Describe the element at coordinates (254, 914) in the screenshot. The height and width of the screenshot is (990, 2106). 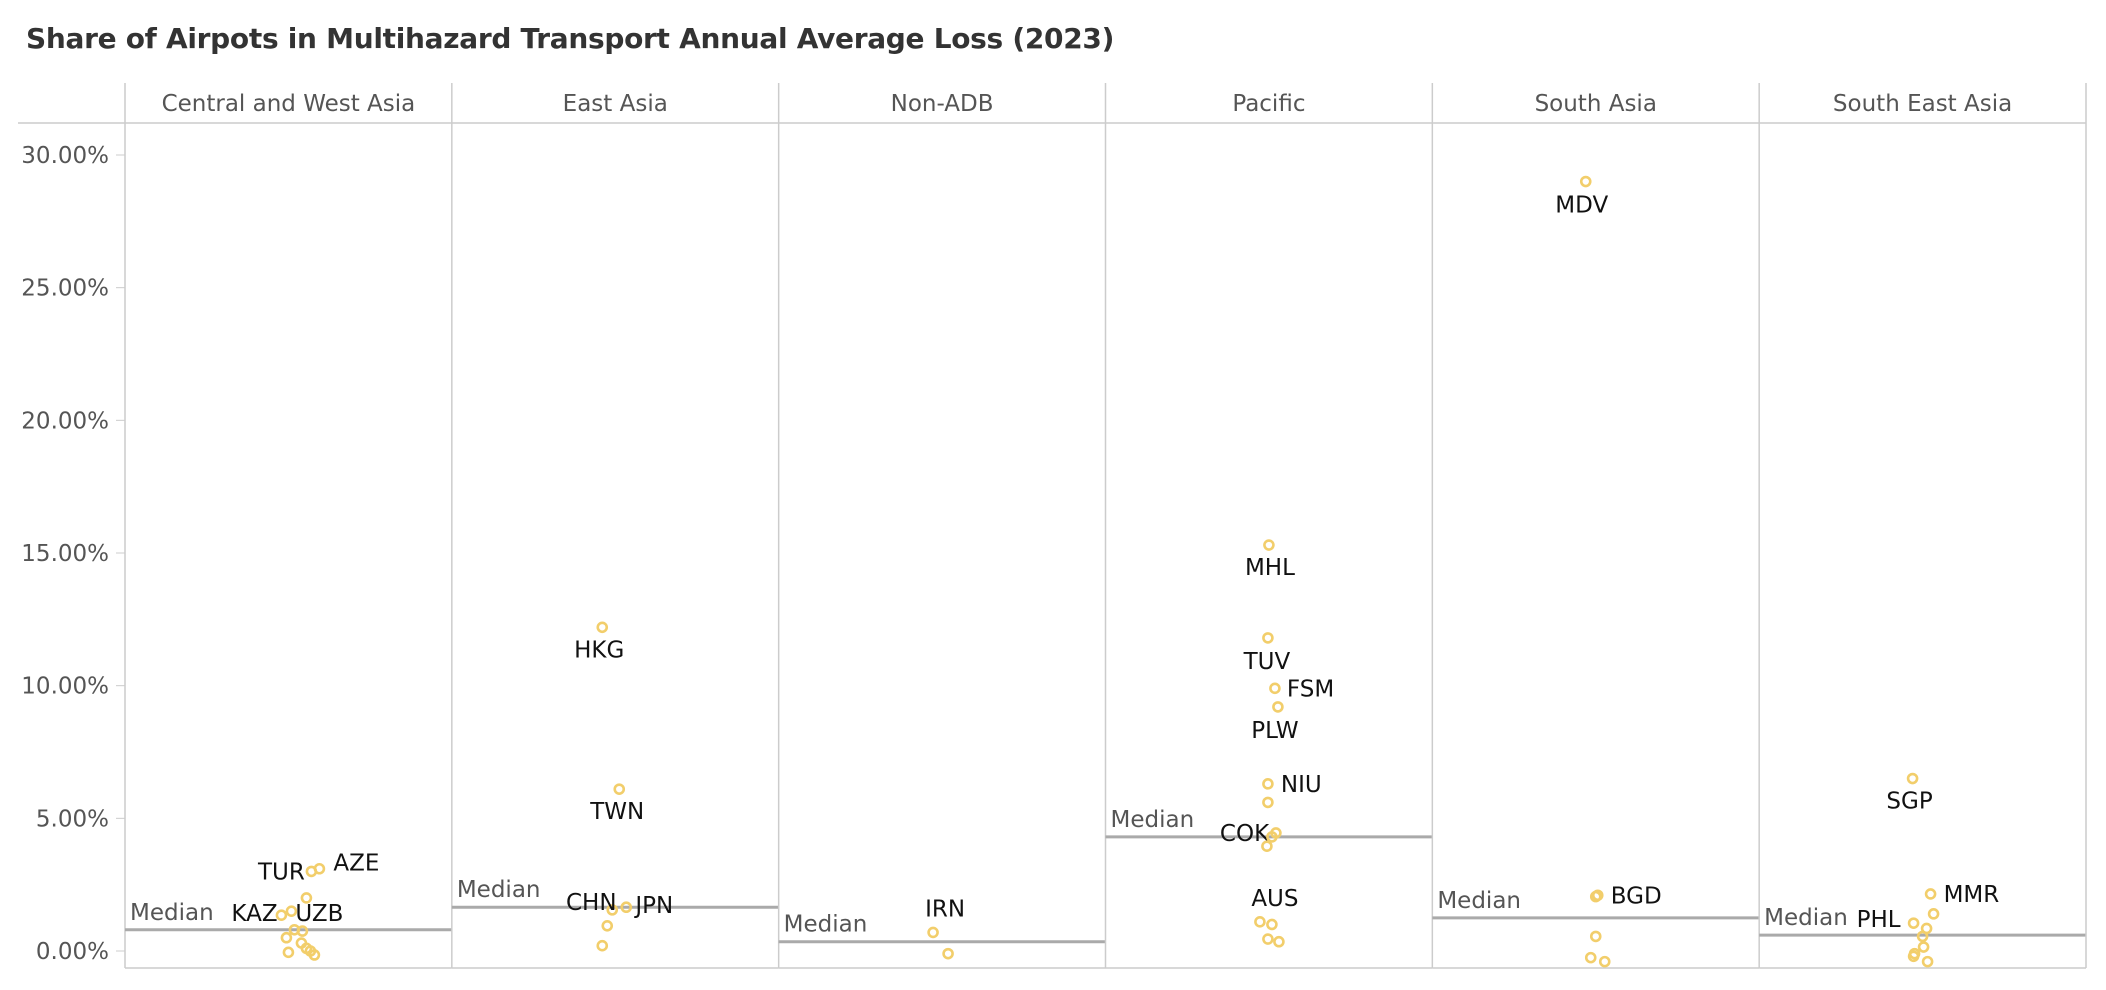
I see `point-label: KAZ` at that location.